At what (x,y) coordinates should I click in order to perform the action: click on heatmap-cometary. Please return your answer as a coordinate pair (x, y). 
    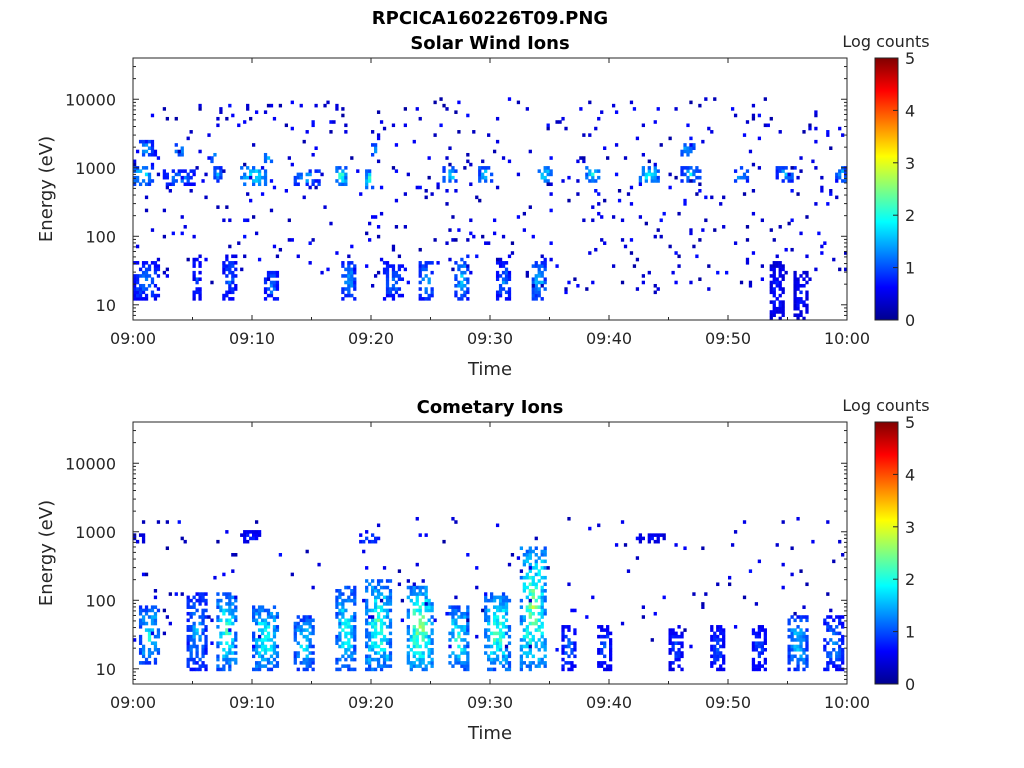
    Looking at the image, I should click on (489, 594).